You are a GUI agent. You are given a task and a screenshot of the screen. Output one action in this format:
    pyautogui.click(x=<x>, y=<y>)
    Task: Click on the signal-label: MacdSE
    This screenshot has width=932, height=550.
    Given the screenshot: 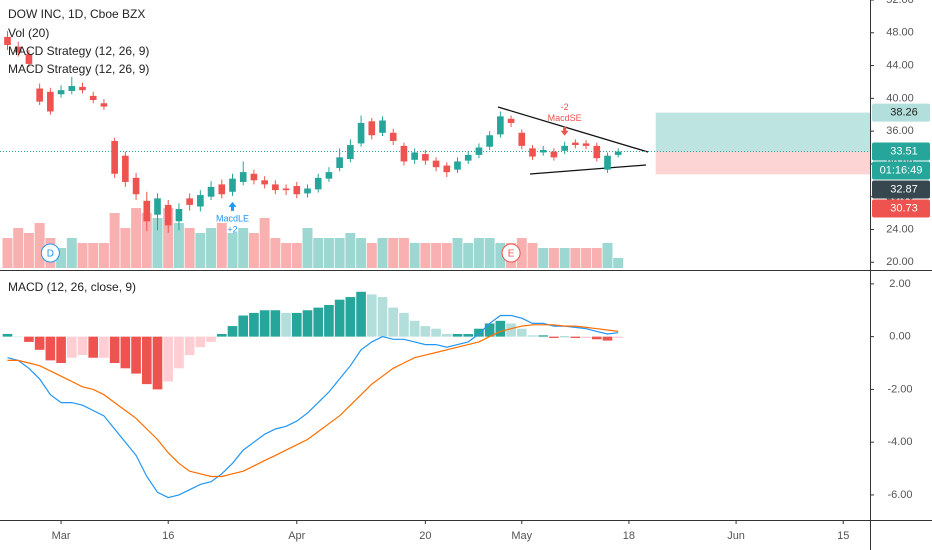 What is the action you would take?
    pyautogui.click(x=565, y=118)
    